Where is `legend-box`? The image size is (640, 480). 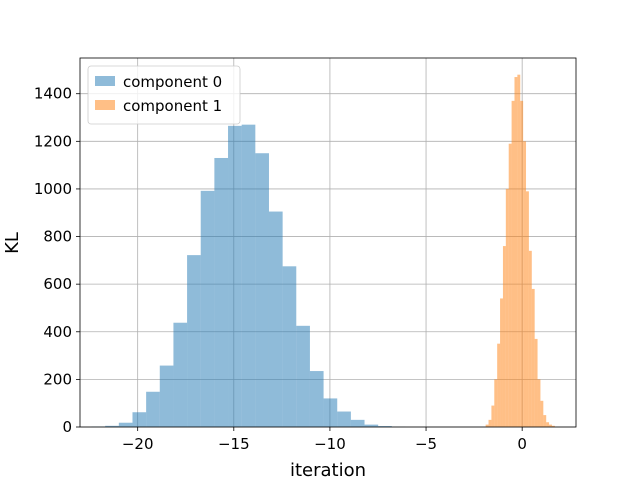
legend-box is located at coordinates (164, 95).